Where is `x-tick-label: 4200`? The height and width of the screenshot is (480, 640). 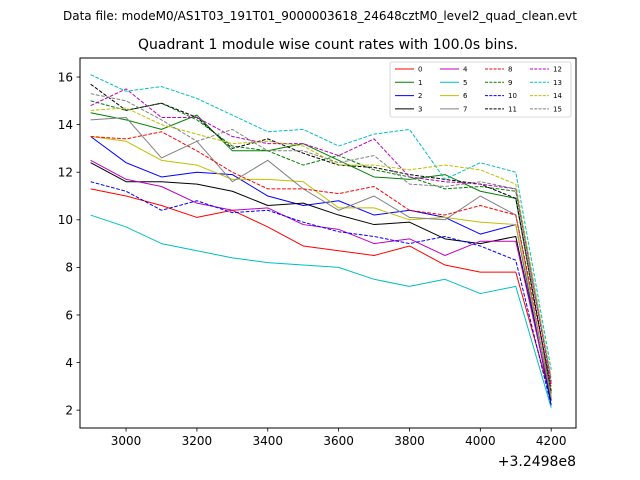
x-tick-label: 4200 is located at coordinates (551, 441).